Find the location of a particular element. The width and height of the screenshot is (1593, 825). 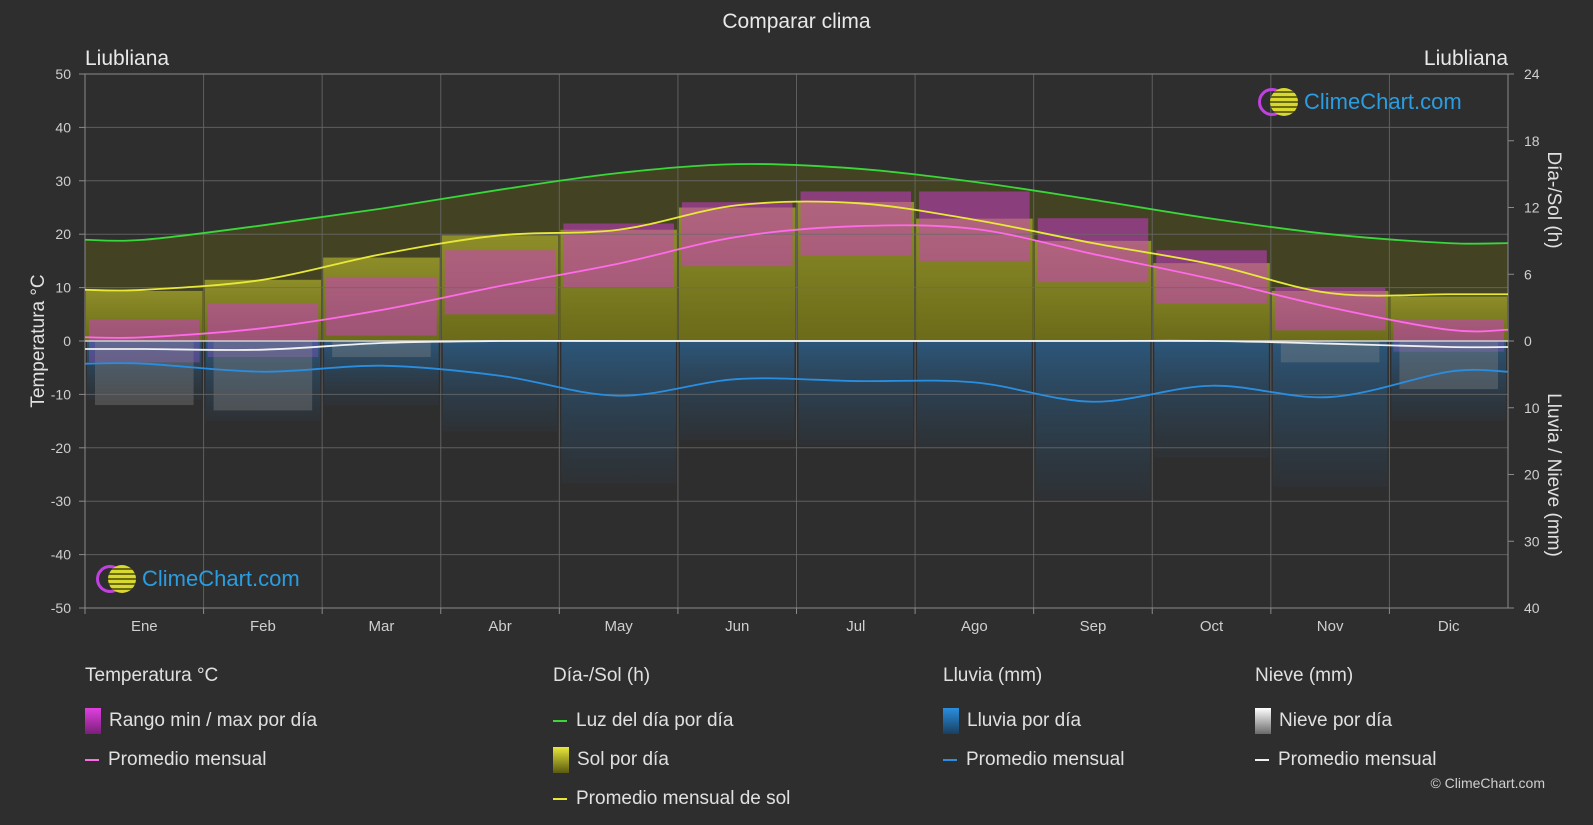

y-tick-left: 20 is located at coordinates (63, 234).